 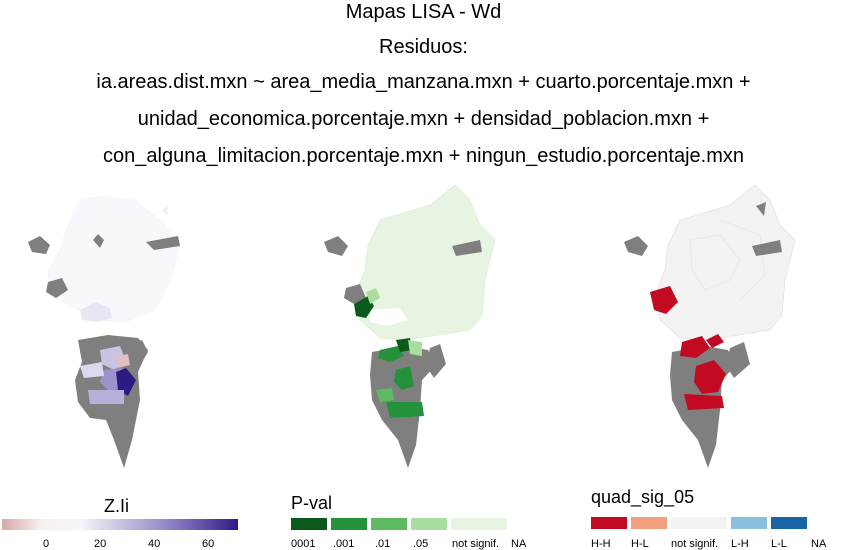 I want to click on map-quad-base, so click(x=725, y=262).